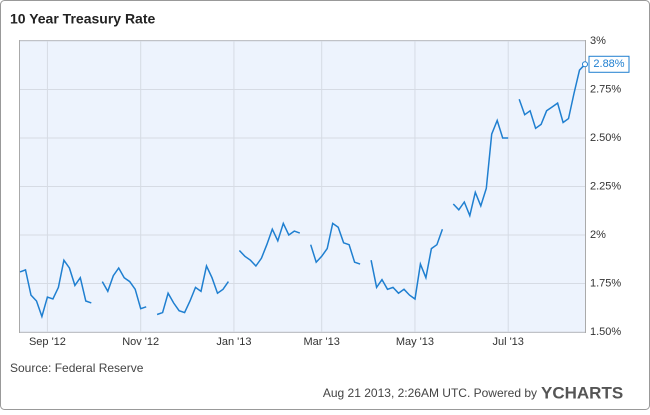 This screenshot has height=415, width=650. I want to click on y-tick-label: 2%, so click(598, 235).